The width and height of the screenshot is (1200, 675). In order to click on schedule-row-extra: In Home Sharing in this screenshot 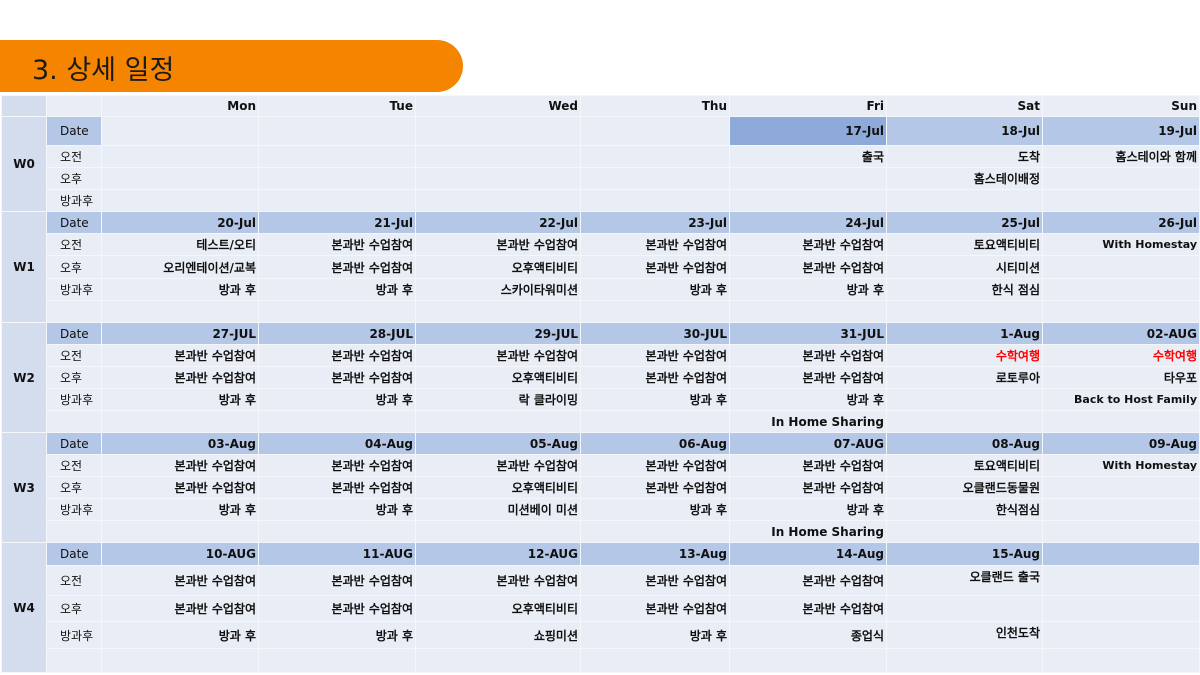, I will do `click(601, 421)`.